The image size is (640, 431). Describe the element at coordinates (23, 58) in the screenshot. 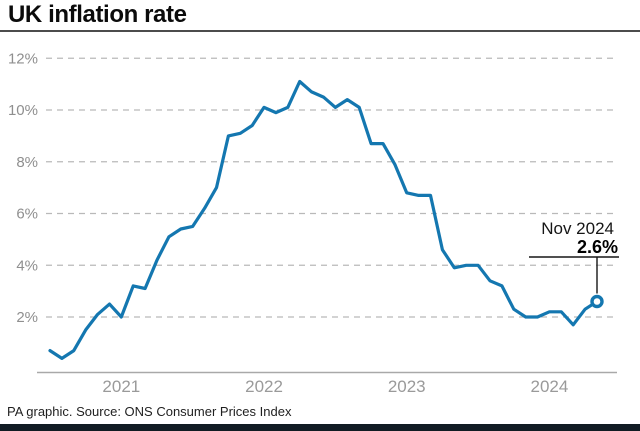

I see `y-tick-12pct: 12%` at that location.